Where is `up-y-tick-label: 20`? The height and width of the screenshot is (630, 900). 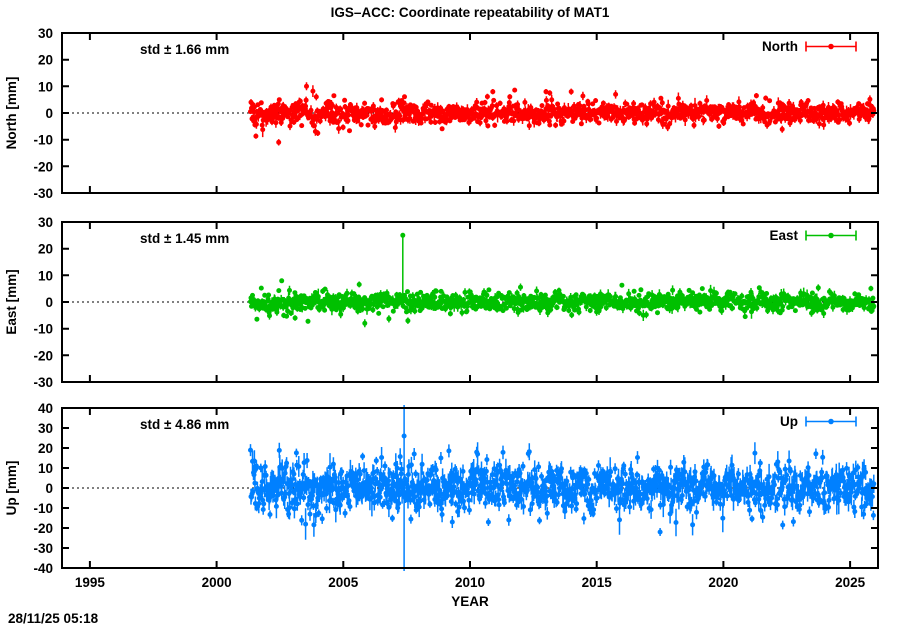 up-y-tick-label: 20 is located at coordinates (45, 448).